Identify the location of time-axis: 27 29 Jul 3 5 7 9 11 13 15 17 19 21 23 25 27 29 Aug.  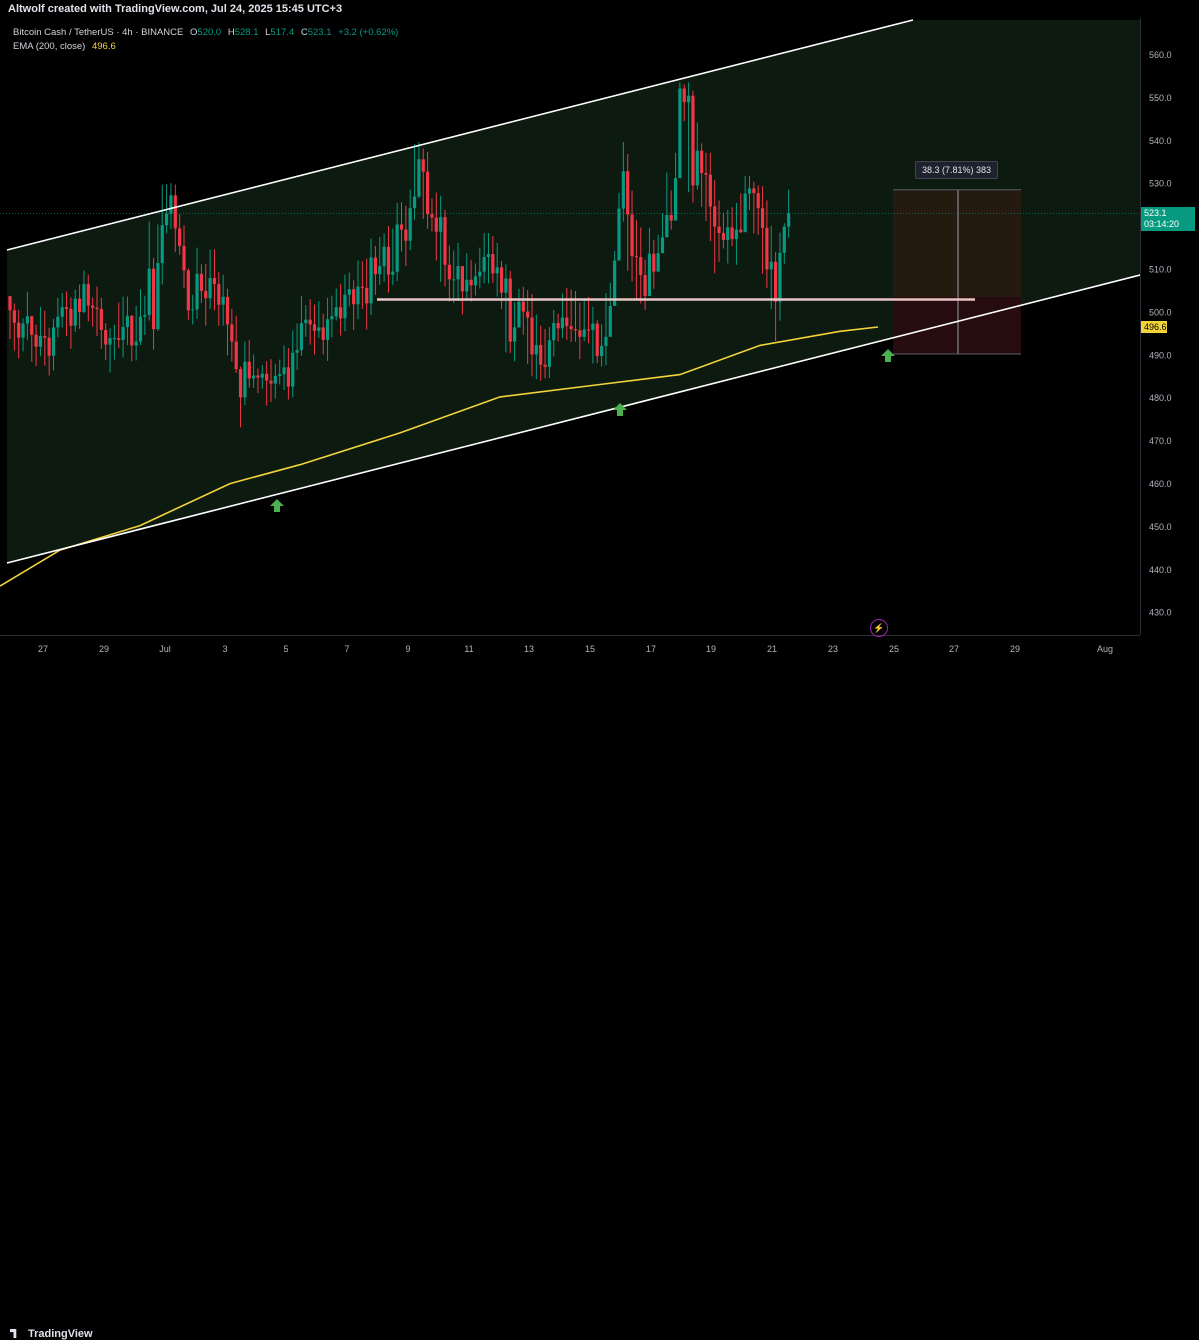
(570, 648).